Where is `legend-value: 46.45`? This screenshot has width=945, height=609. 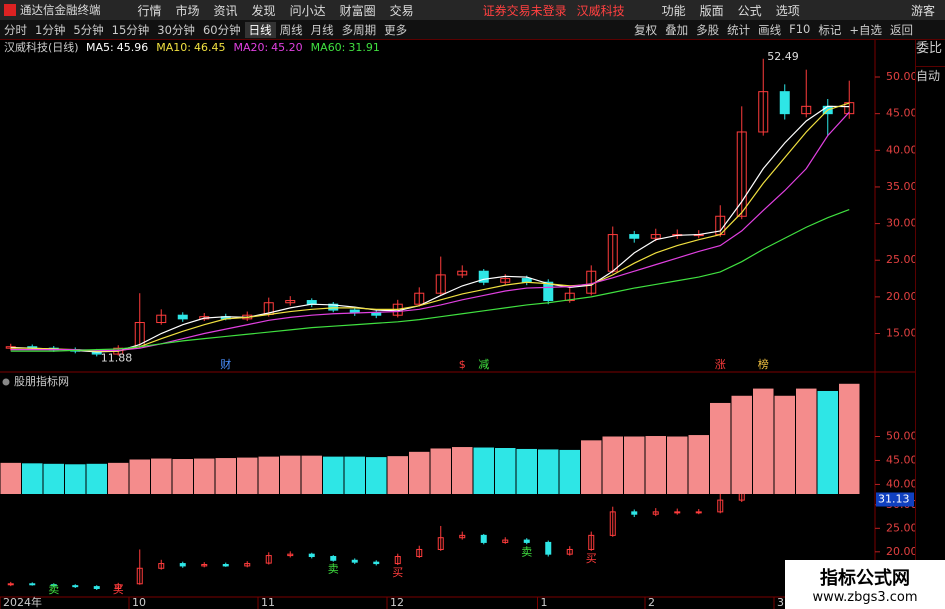 legend-value: 46.45 is located at coordinates (210, 47).